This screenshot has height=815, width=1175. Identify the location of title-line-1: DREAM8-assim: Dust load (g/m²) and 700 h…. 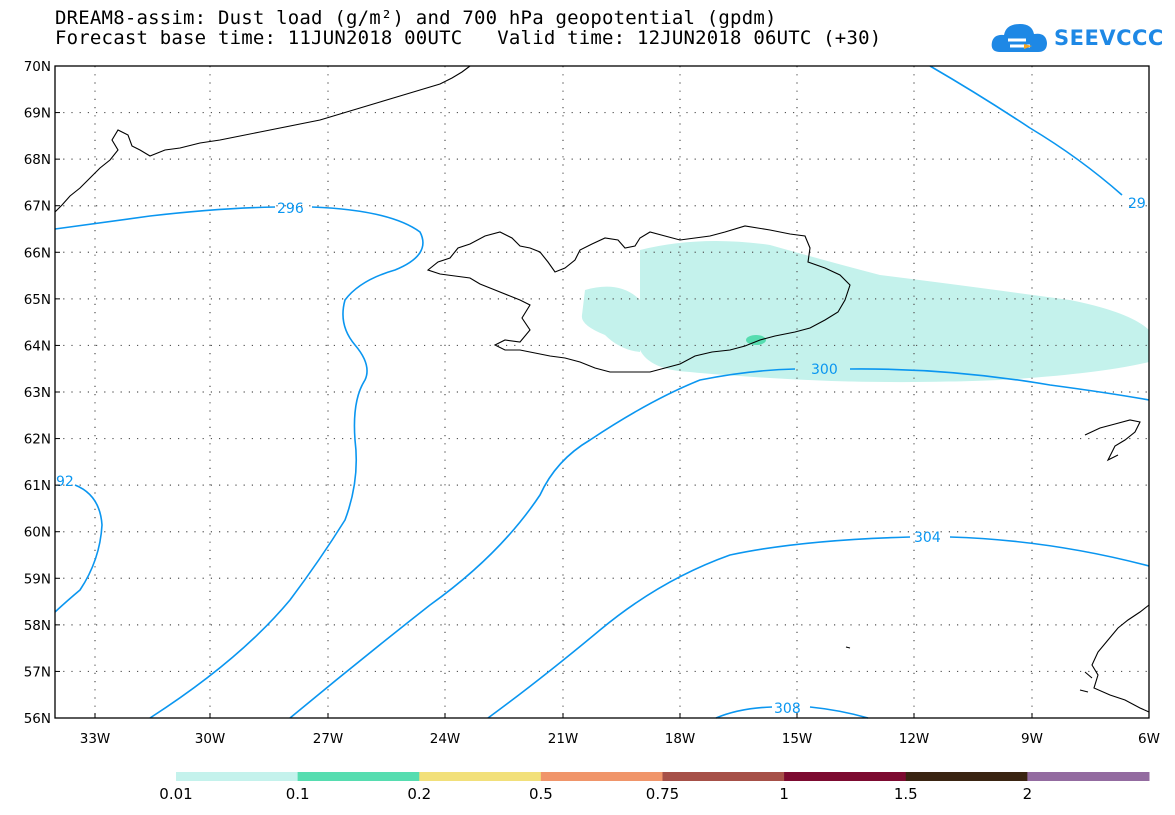
(416, 18).